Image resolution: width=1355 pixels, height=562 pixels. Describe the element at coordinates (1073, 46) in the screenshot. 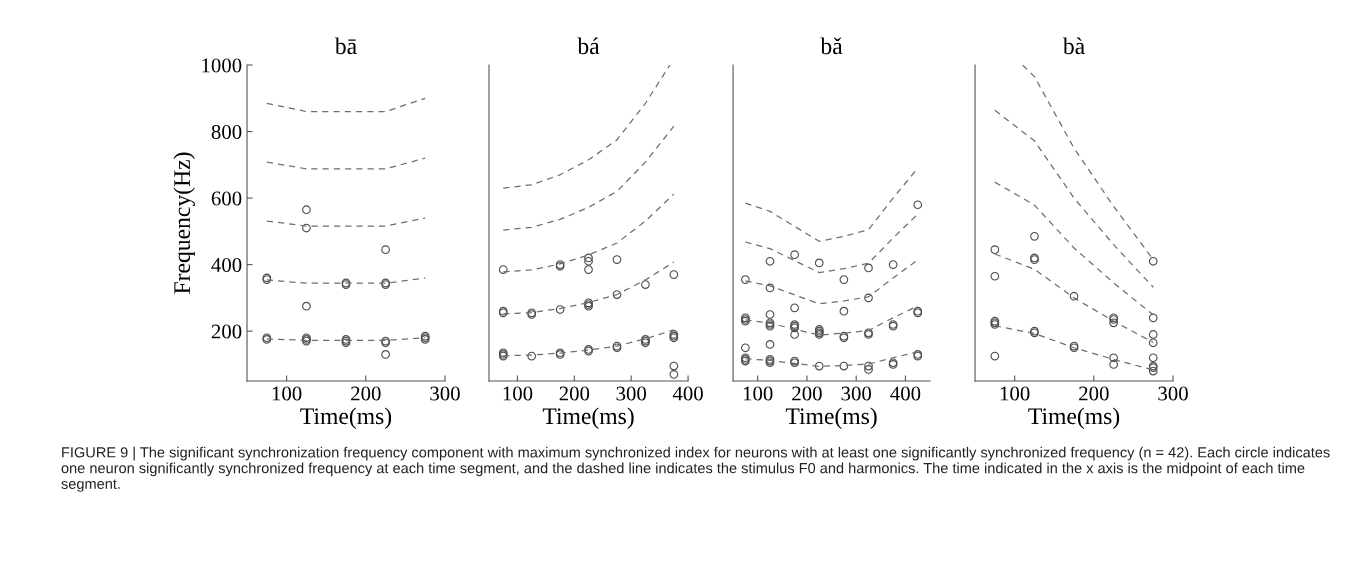

I see `chart-title: bà` at that location.